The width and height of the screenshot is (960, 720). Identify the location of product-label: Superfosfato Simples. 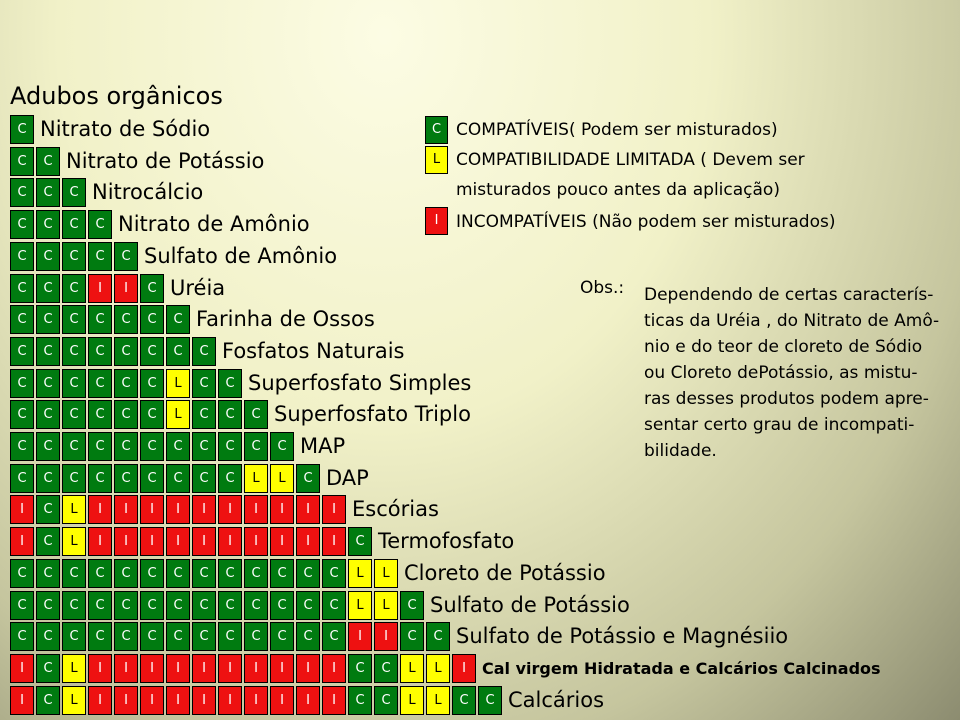
(360, 382).